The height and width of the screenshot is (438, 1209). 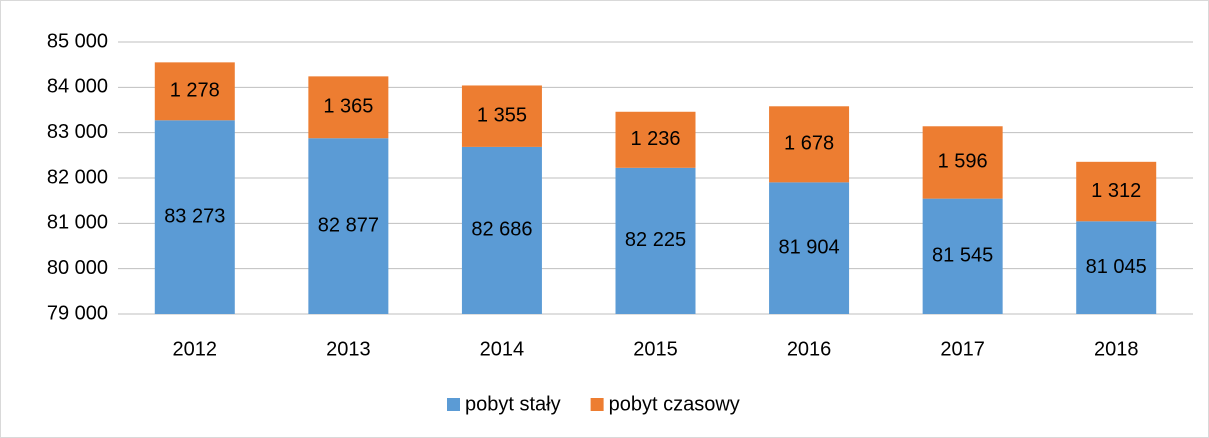 I want to click on value-label: 1 278, so click(x=195, y=91).